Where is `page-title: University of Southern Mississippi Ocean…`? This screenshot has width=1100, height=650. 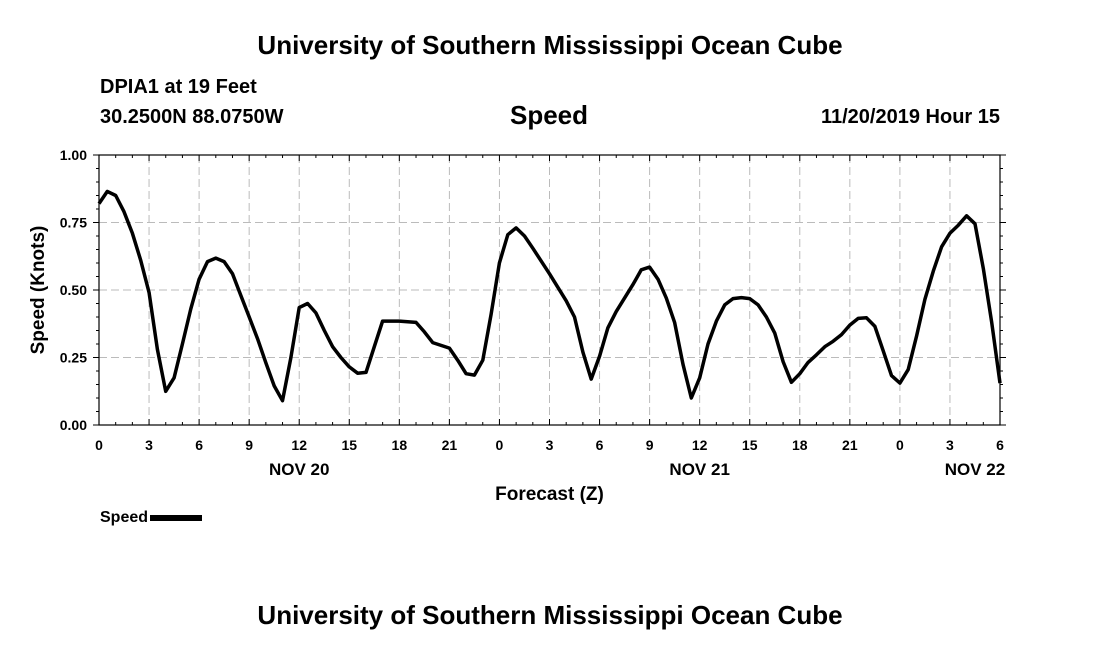 page-title: University of Southern Mississippi Ocean… is located at coordinates (550, 45).